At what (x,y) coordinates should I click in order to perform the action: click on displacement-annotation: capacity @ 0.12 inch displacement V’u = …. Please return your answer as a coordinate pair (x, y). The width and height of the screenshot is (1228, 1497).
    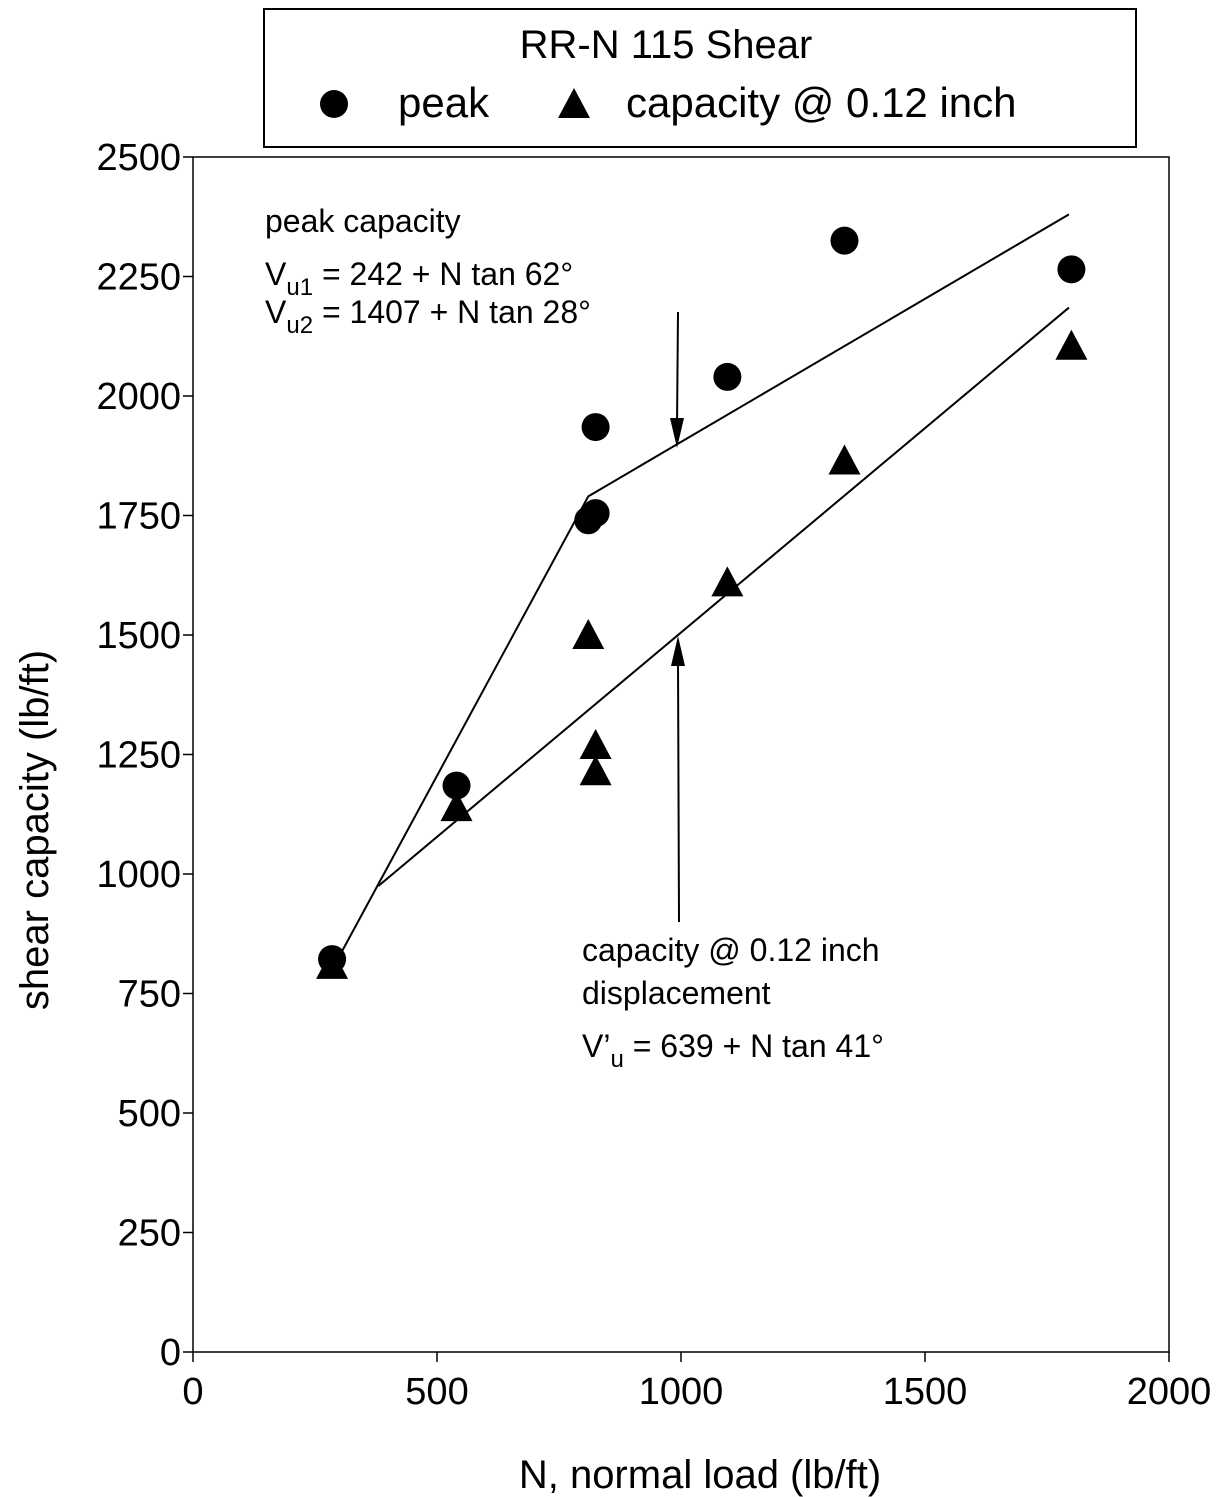
    Looking at the image, I should click on (733, 854).